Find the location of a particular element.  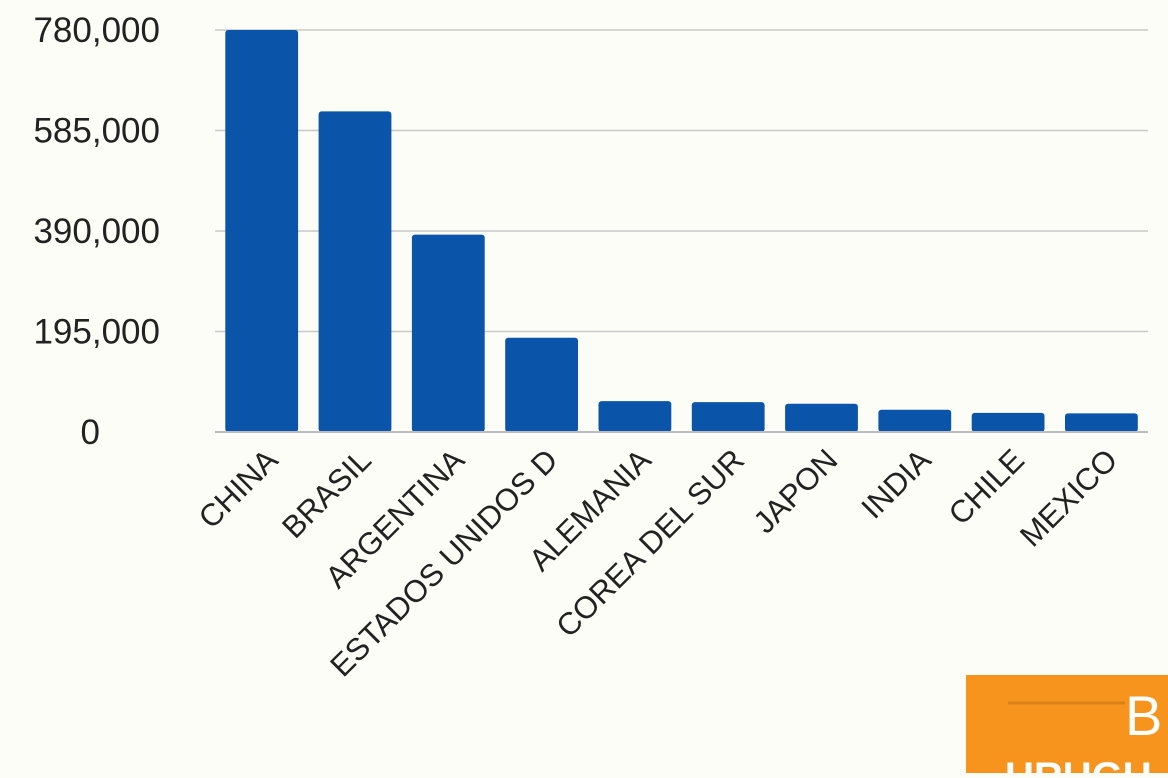

y-tick-label: 195,000 is located at coordinates (96, 332).